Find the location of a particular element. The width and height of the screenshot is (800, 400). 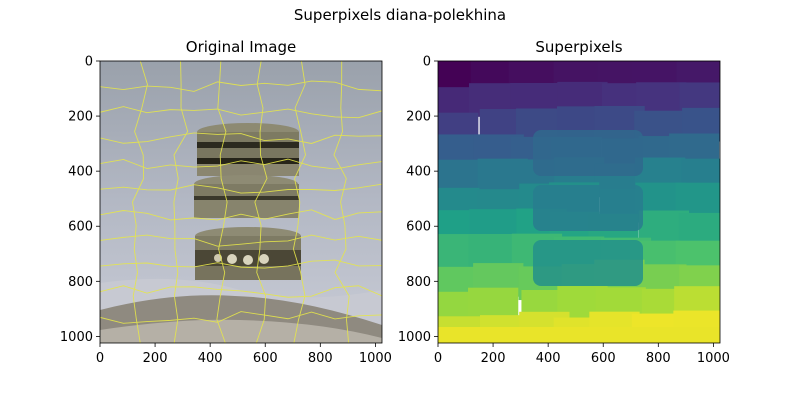

left-xtick-label: 1000 is located at coordinates (375, 358).